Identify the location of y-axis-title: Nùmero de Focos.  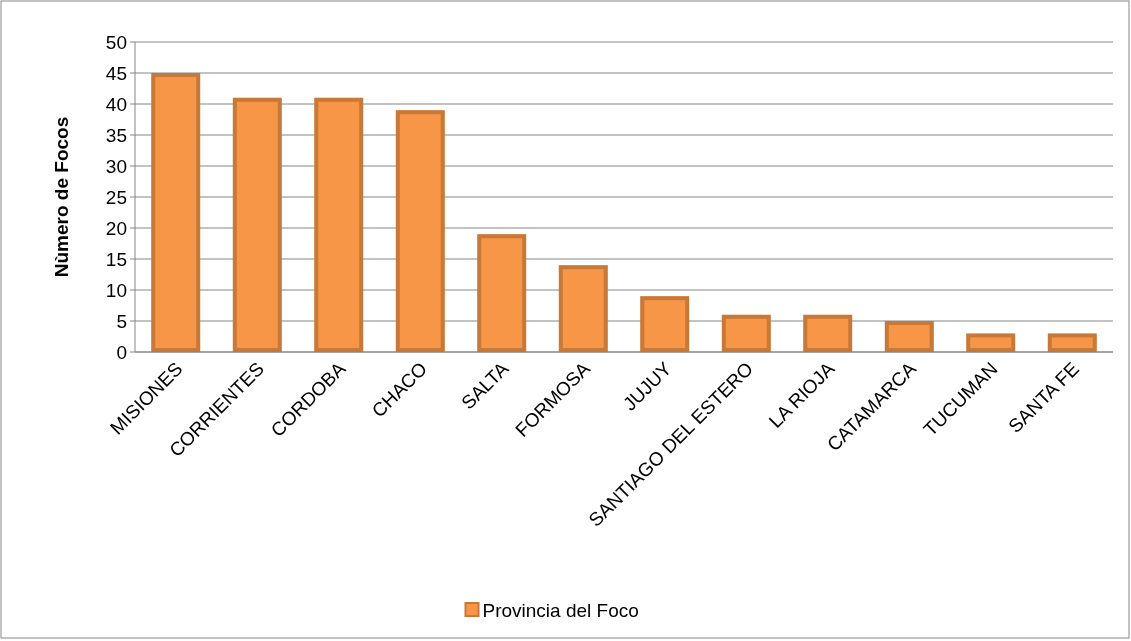
(61, 197).